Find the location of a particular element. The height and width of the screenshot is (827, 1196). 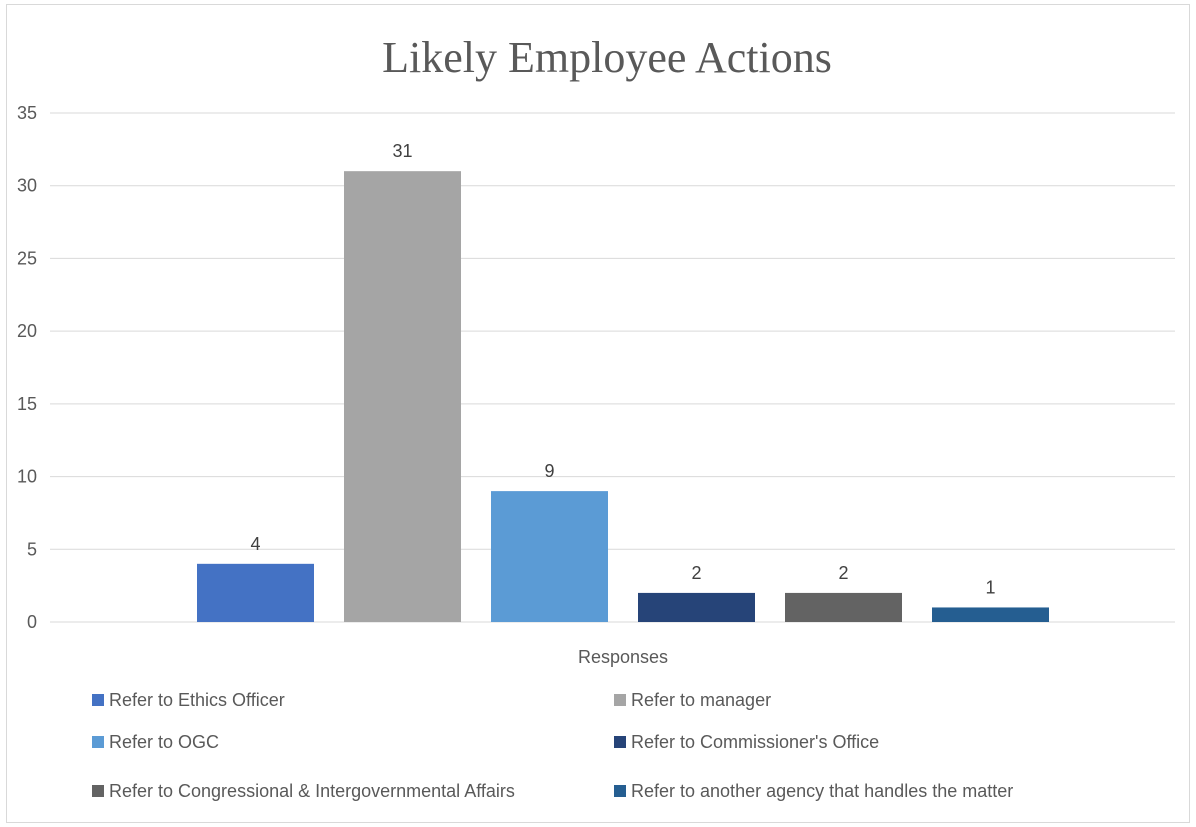

data-label: 9 is located at coordinates (549, 471).